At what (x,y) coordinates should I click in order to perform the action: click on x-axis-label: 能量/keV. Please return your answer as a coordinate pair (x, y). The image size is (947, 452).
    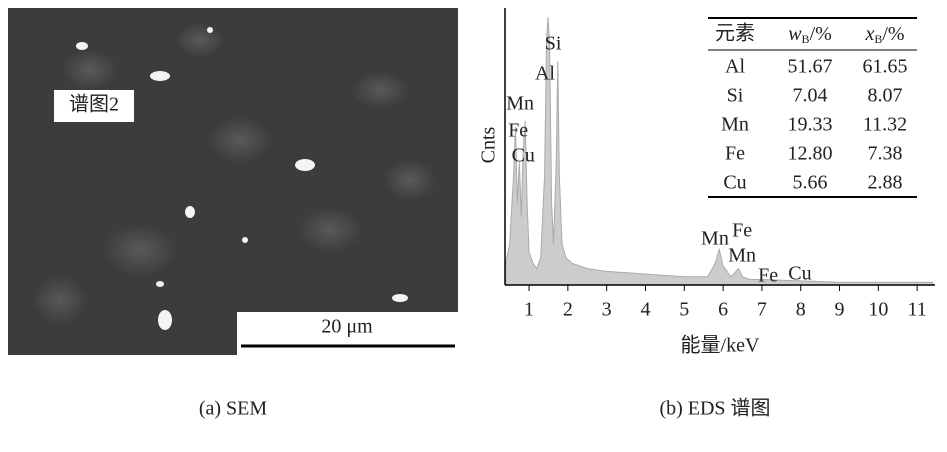
    Looking at the image, I should click on (720, 345).